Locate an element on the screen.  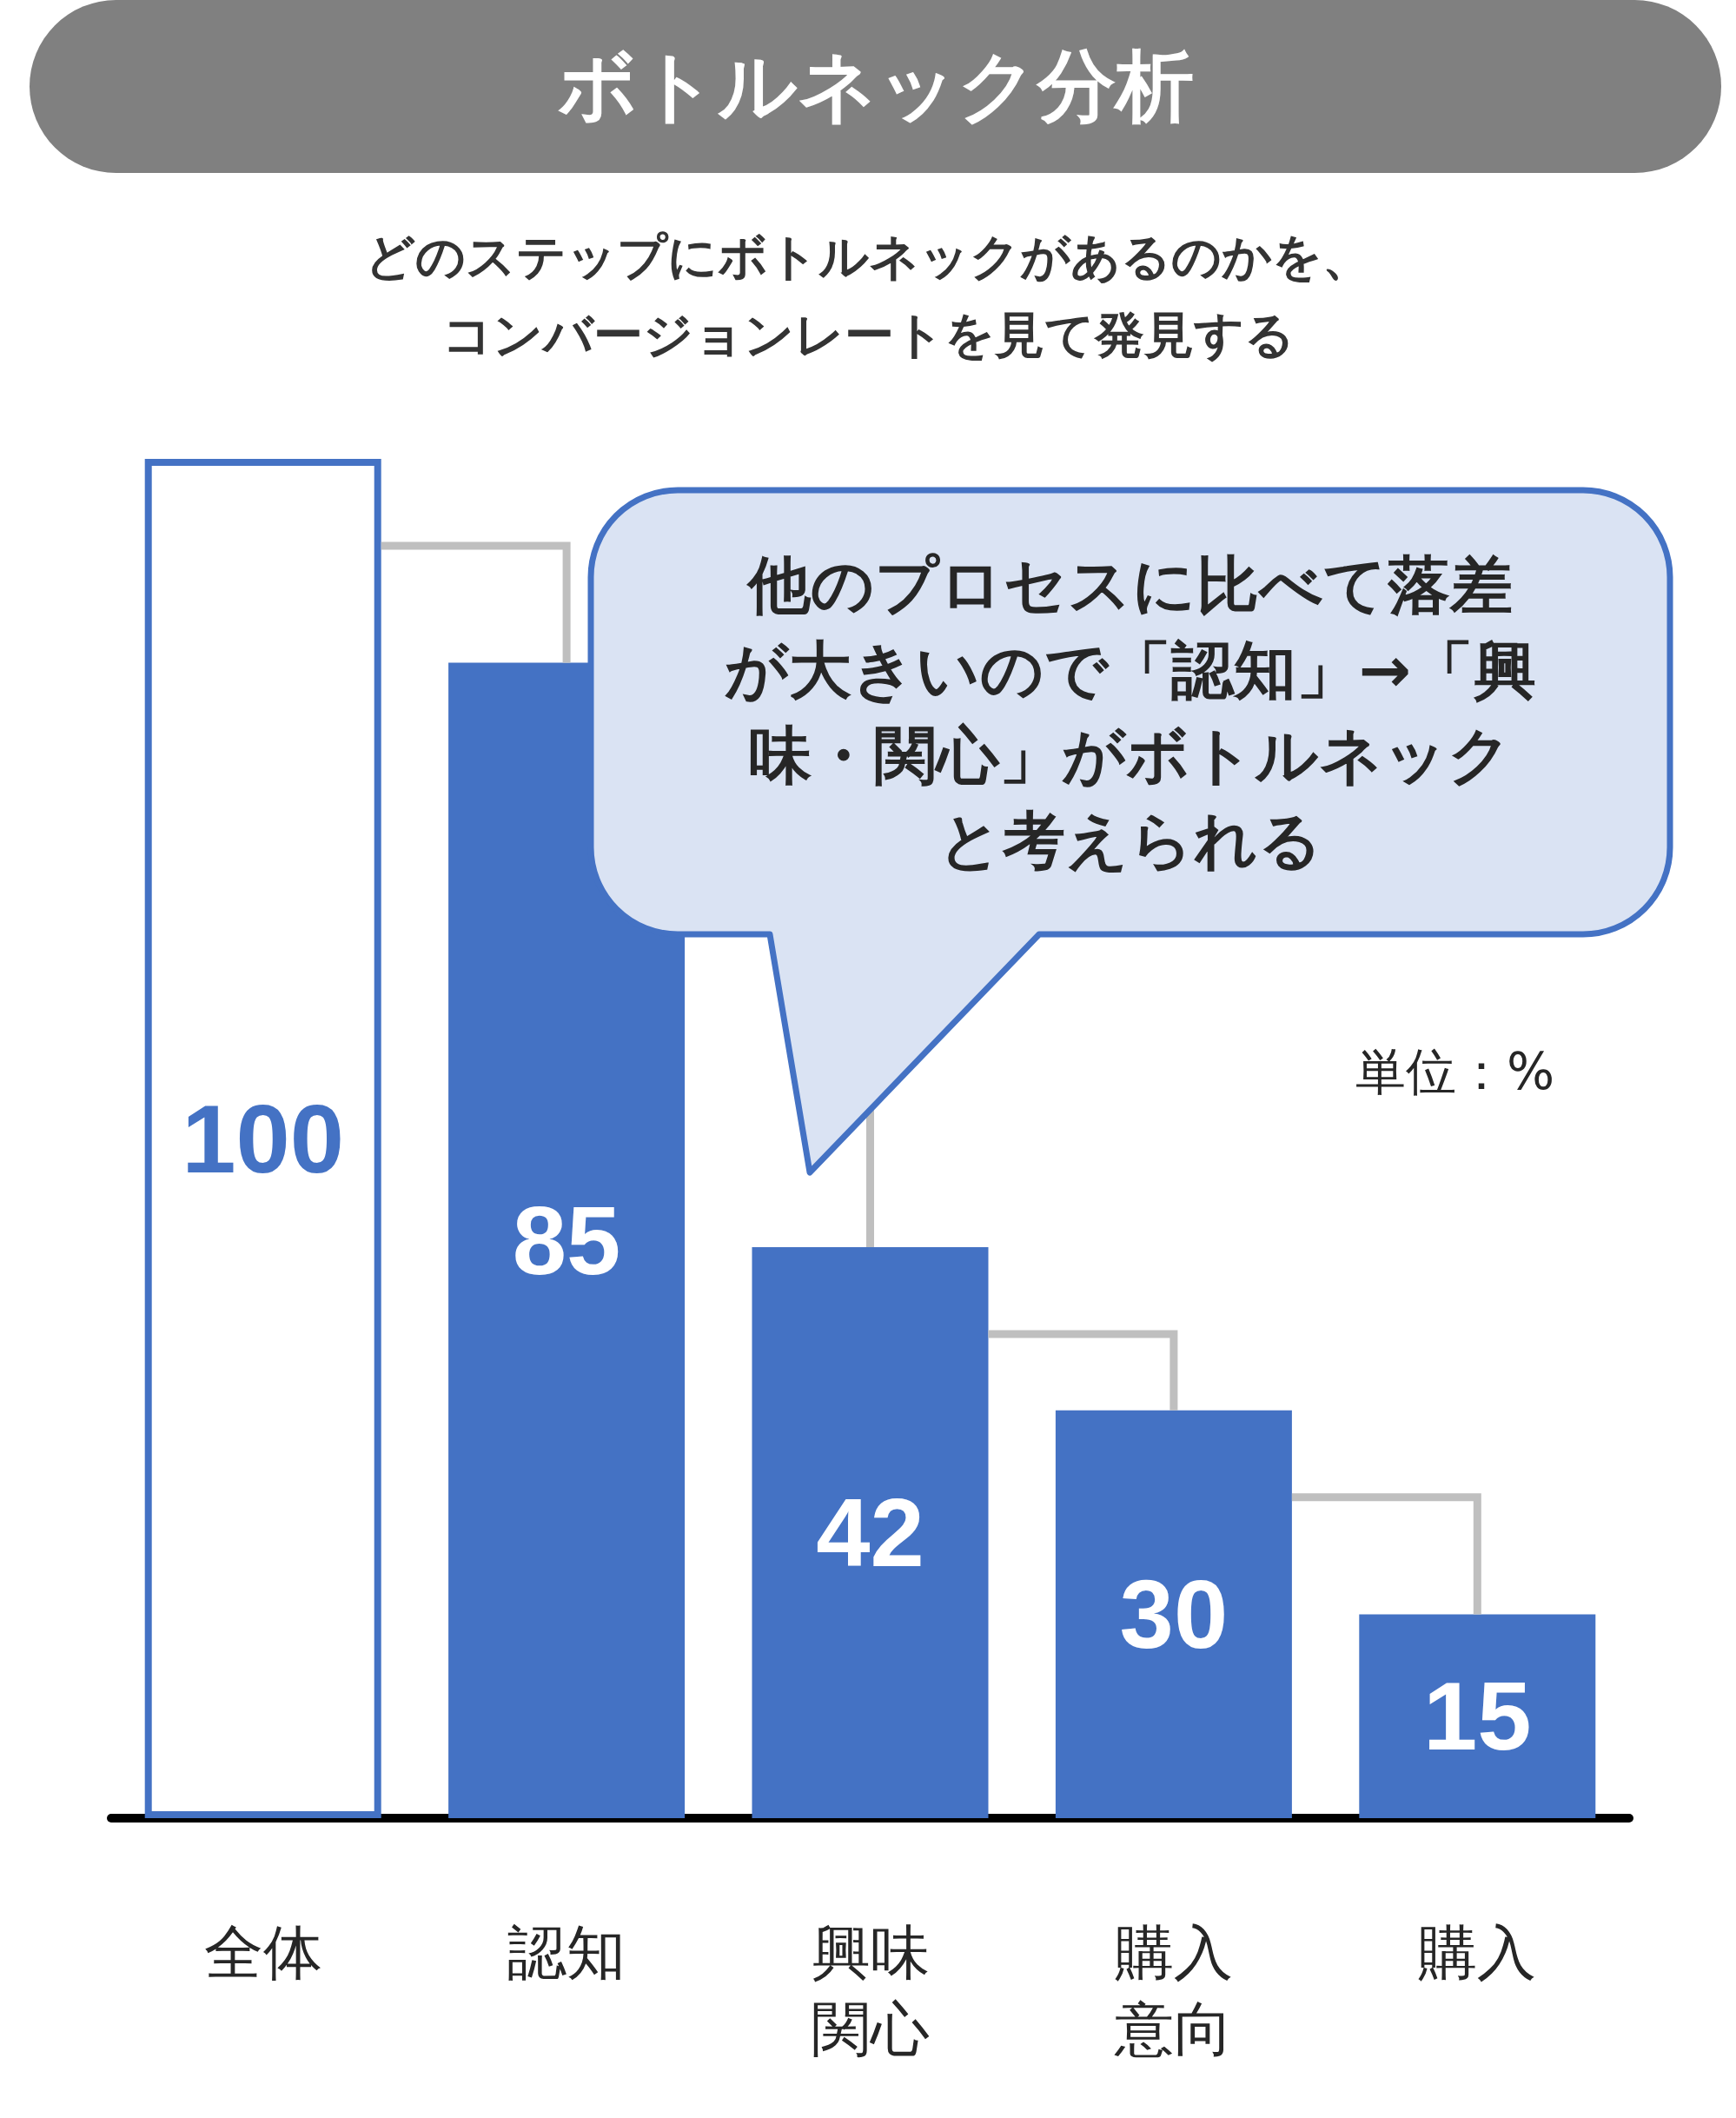
data-label: 42 is located at coordinates (870, 1533).